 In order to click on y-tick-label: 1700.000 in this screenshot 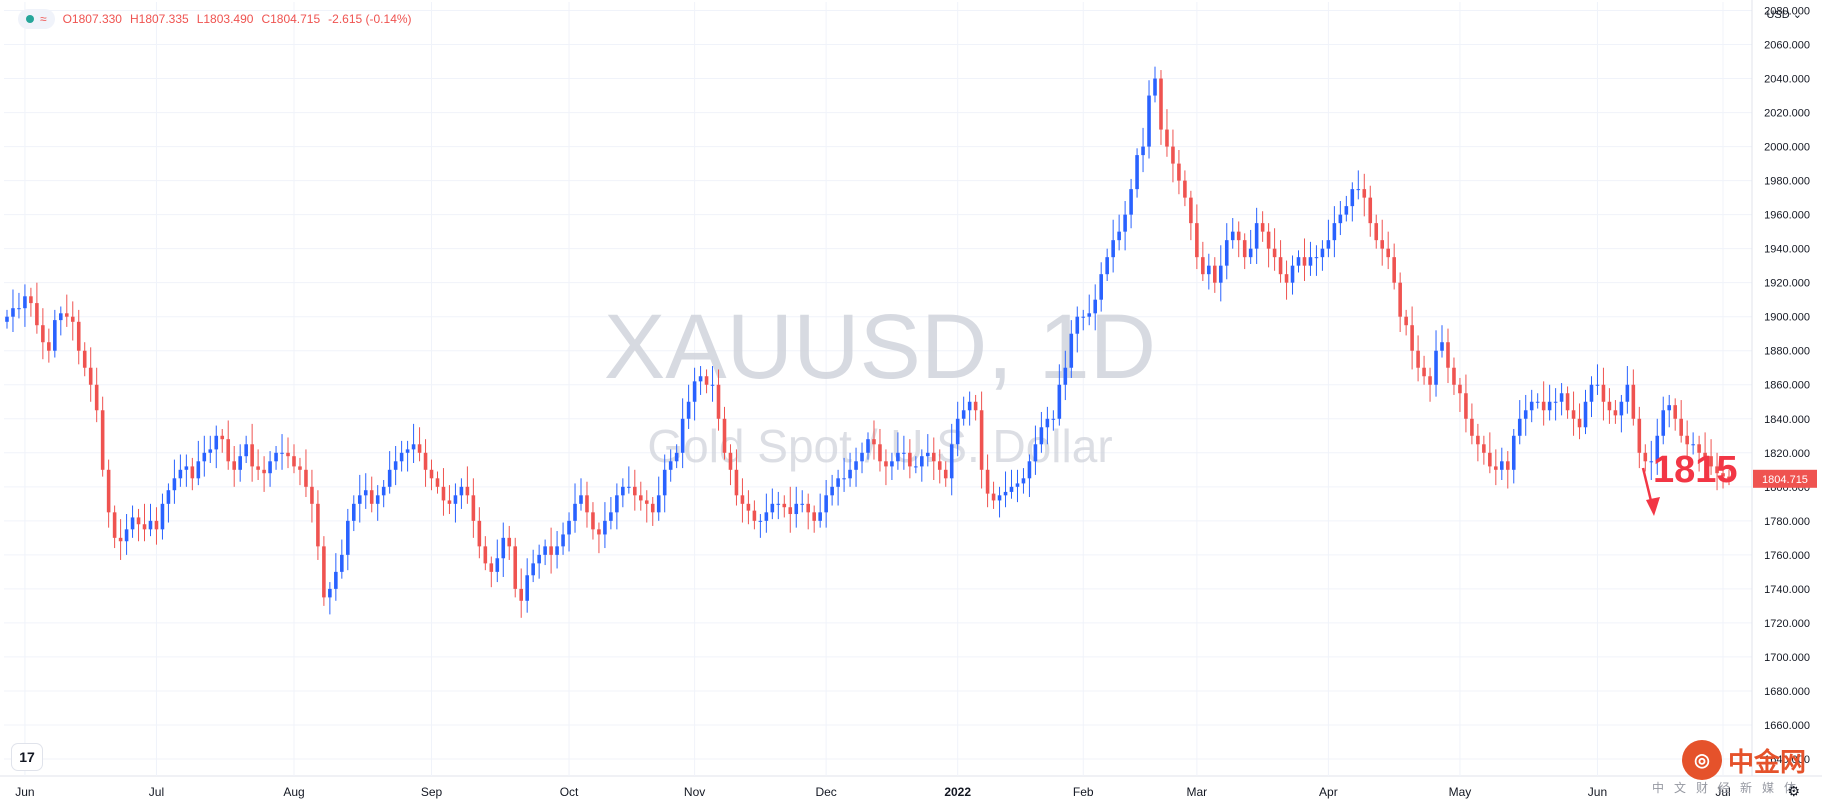, I will do `click(1787, 658)`.